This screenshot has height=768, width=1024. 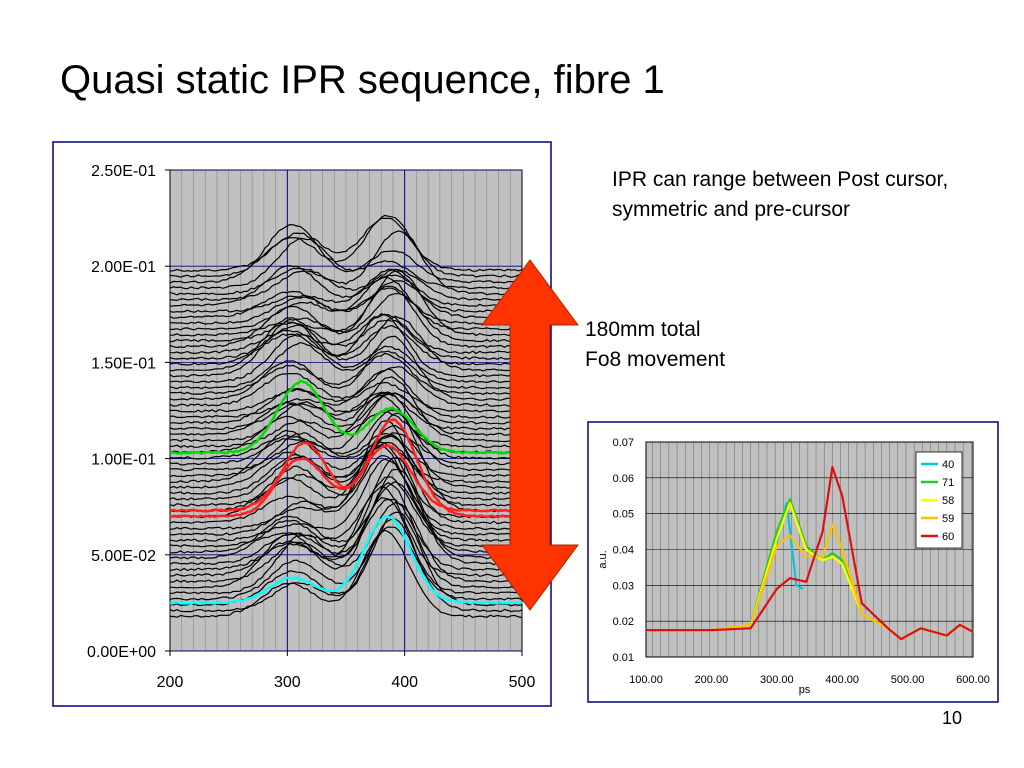 What do you see at coordinates (646, 680) in the screenshot?
I see `right-xtick-label: 100.00` at bounding box center [646, 680].